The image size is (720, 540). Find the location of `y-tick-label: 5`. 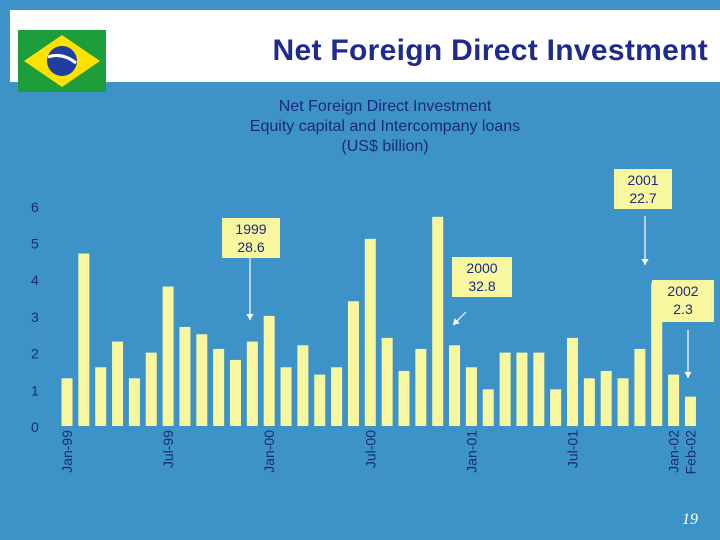

y-tick-label: 5 is located at coordinates (35, 244).